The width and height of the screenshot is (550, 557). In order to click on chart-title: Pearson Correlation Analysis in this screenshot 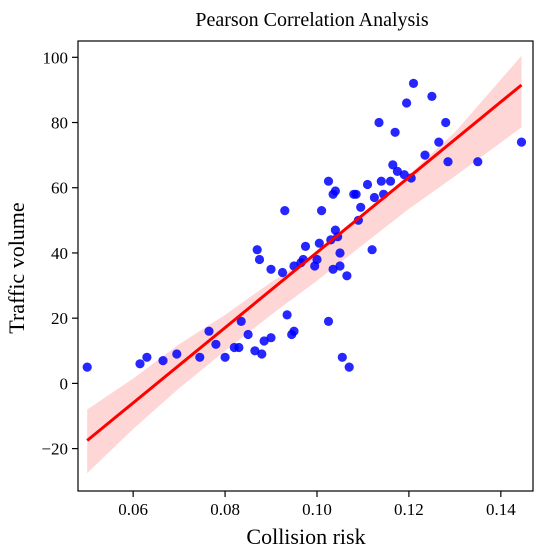, I will do `click(312, 20)`.